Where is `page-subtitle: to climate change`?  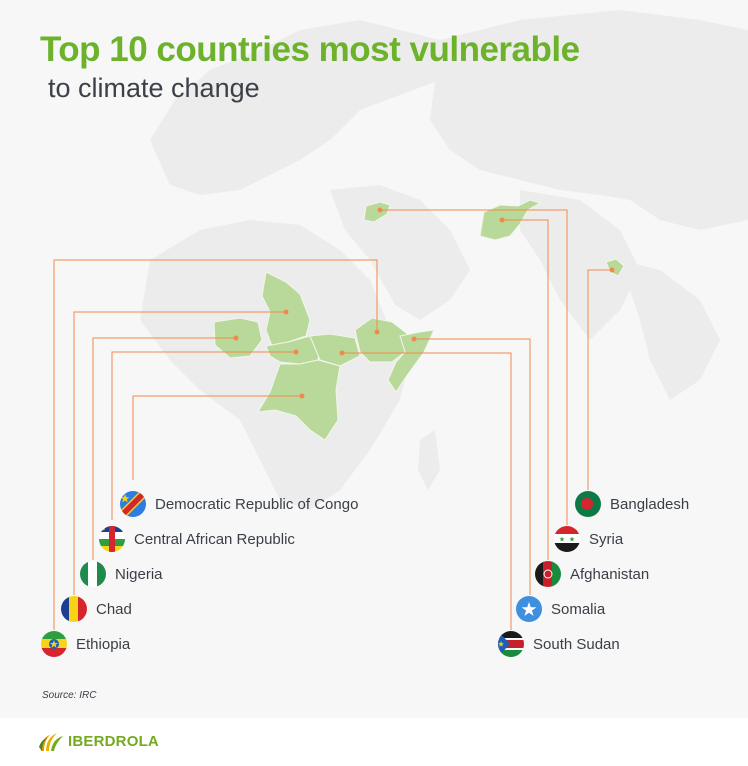 page-subtitle: to climate change is located at coordinates (154, 88).